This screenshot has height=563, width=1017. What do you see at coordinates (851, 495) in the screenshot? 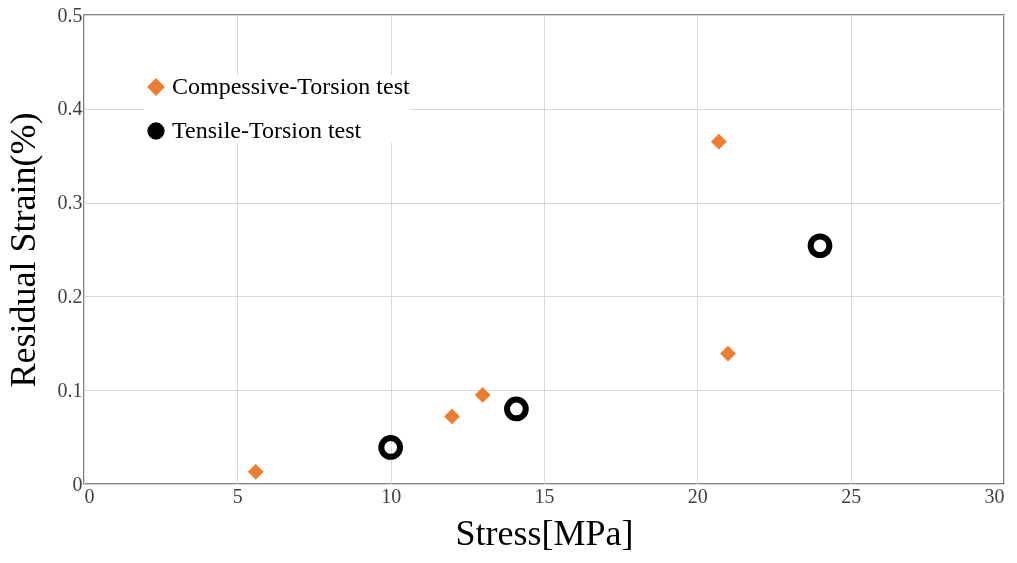
I see `x-tick-label: 25` at bounding box center [851, 495].